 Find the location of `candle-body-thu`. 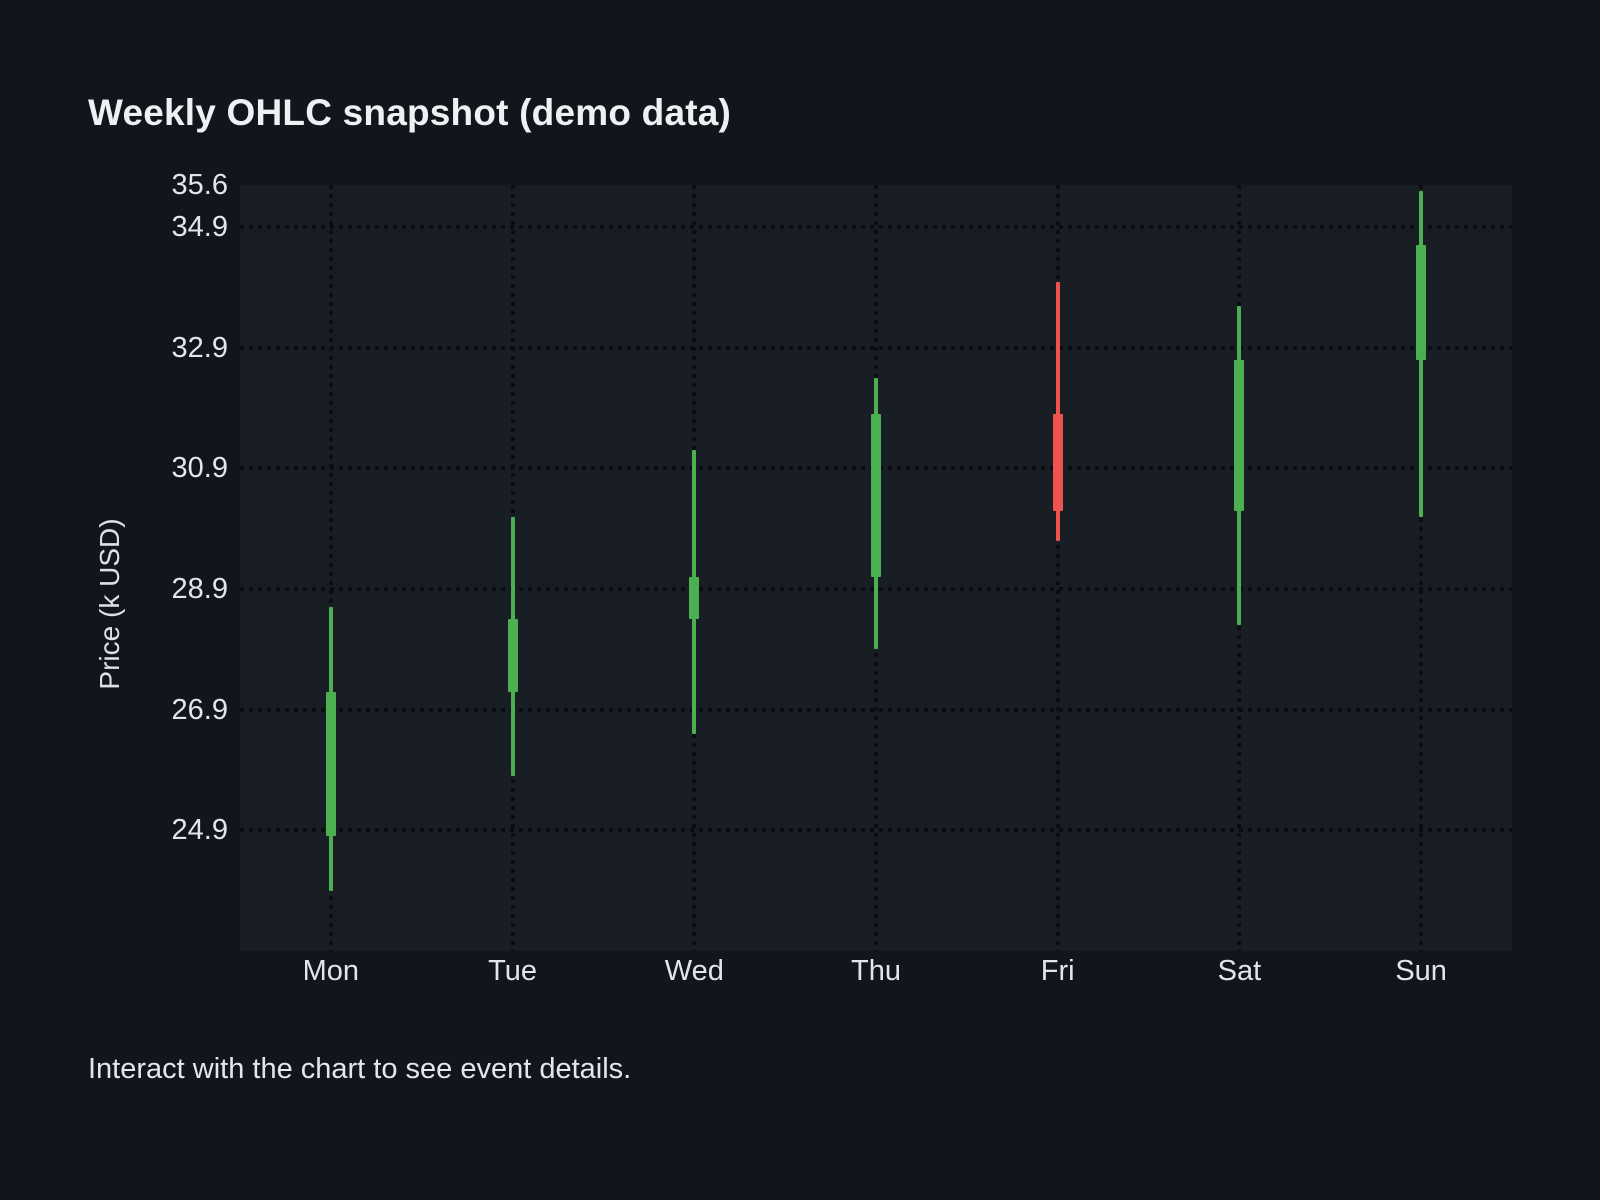

candle-body-thu is located at coordinates (876, 496).